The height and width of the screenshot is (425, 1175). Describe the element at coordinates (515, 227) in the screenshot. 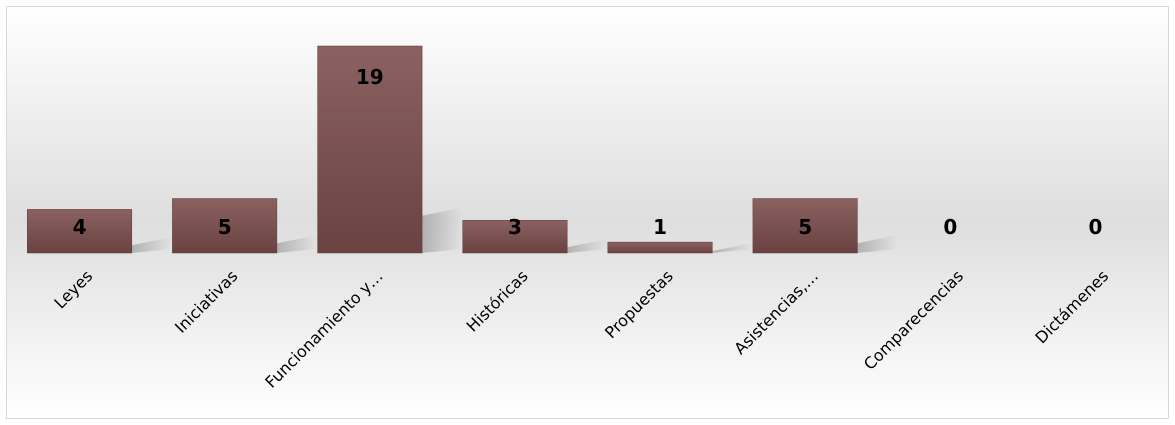

I see `data-label-4: 3` at that location.